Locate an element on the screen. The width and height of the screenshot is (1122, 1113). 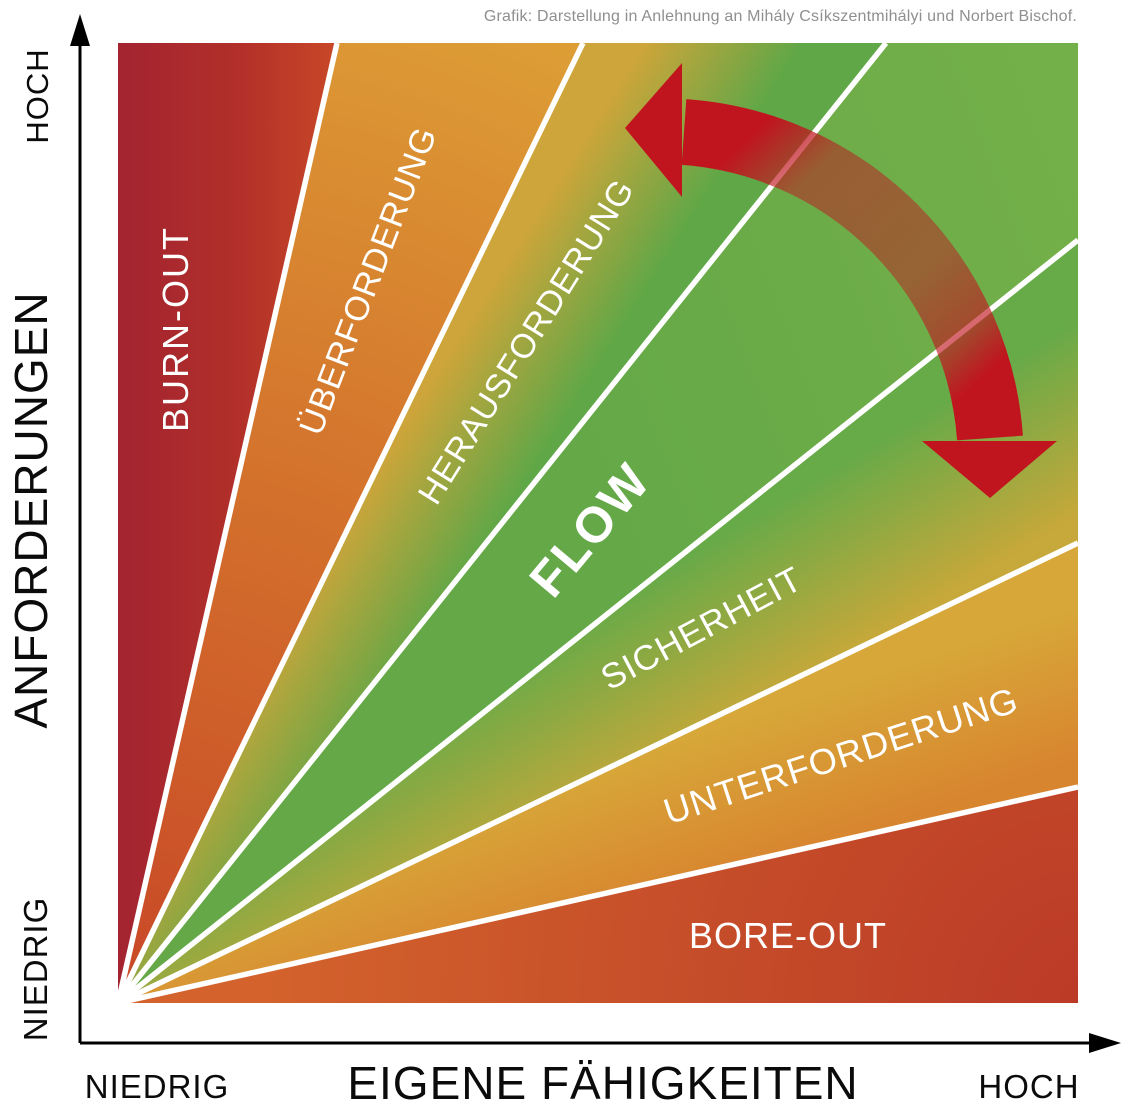
y-axis-arrowhead-icon is located at coordinates (80, 30).